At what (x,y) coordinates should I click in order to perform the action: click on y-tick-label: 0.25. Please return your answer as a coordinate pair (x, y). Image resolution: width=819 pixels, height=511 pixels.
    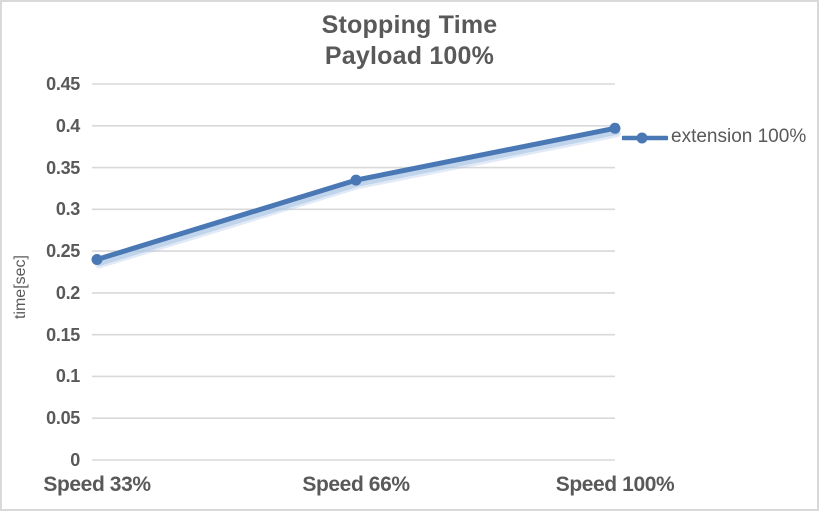
    Looking at the image, I should click on (63, 251).